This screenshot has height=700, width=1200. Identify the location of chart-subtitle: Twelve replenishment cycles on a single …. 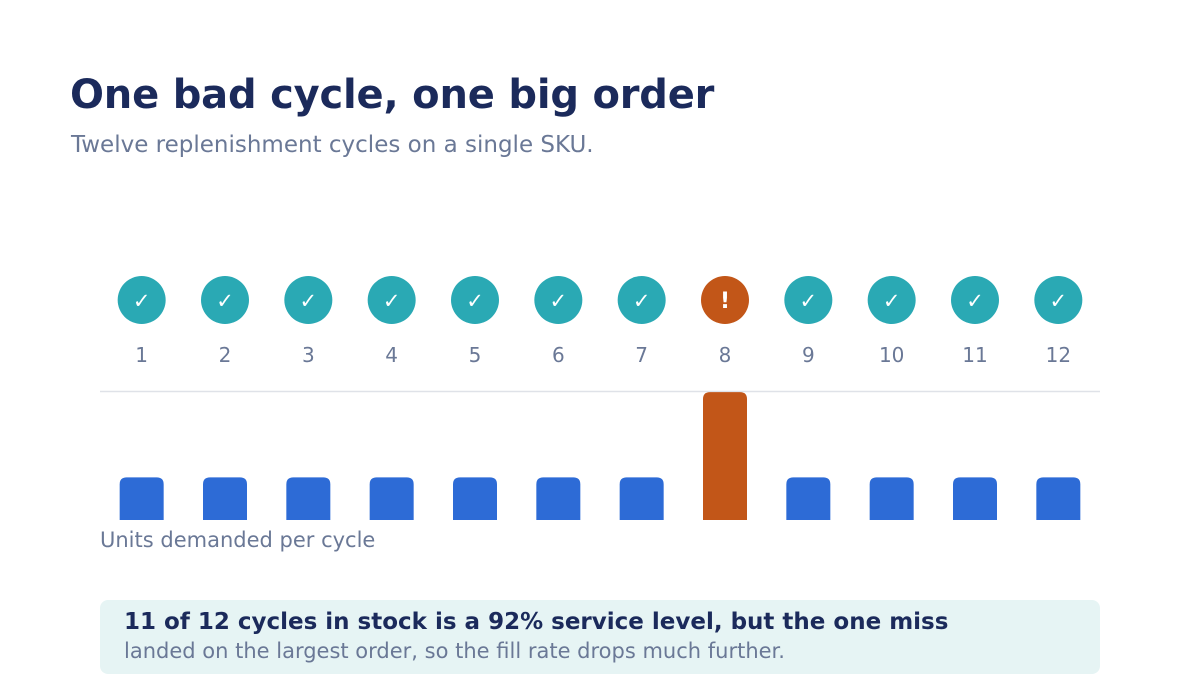
(332, 145).